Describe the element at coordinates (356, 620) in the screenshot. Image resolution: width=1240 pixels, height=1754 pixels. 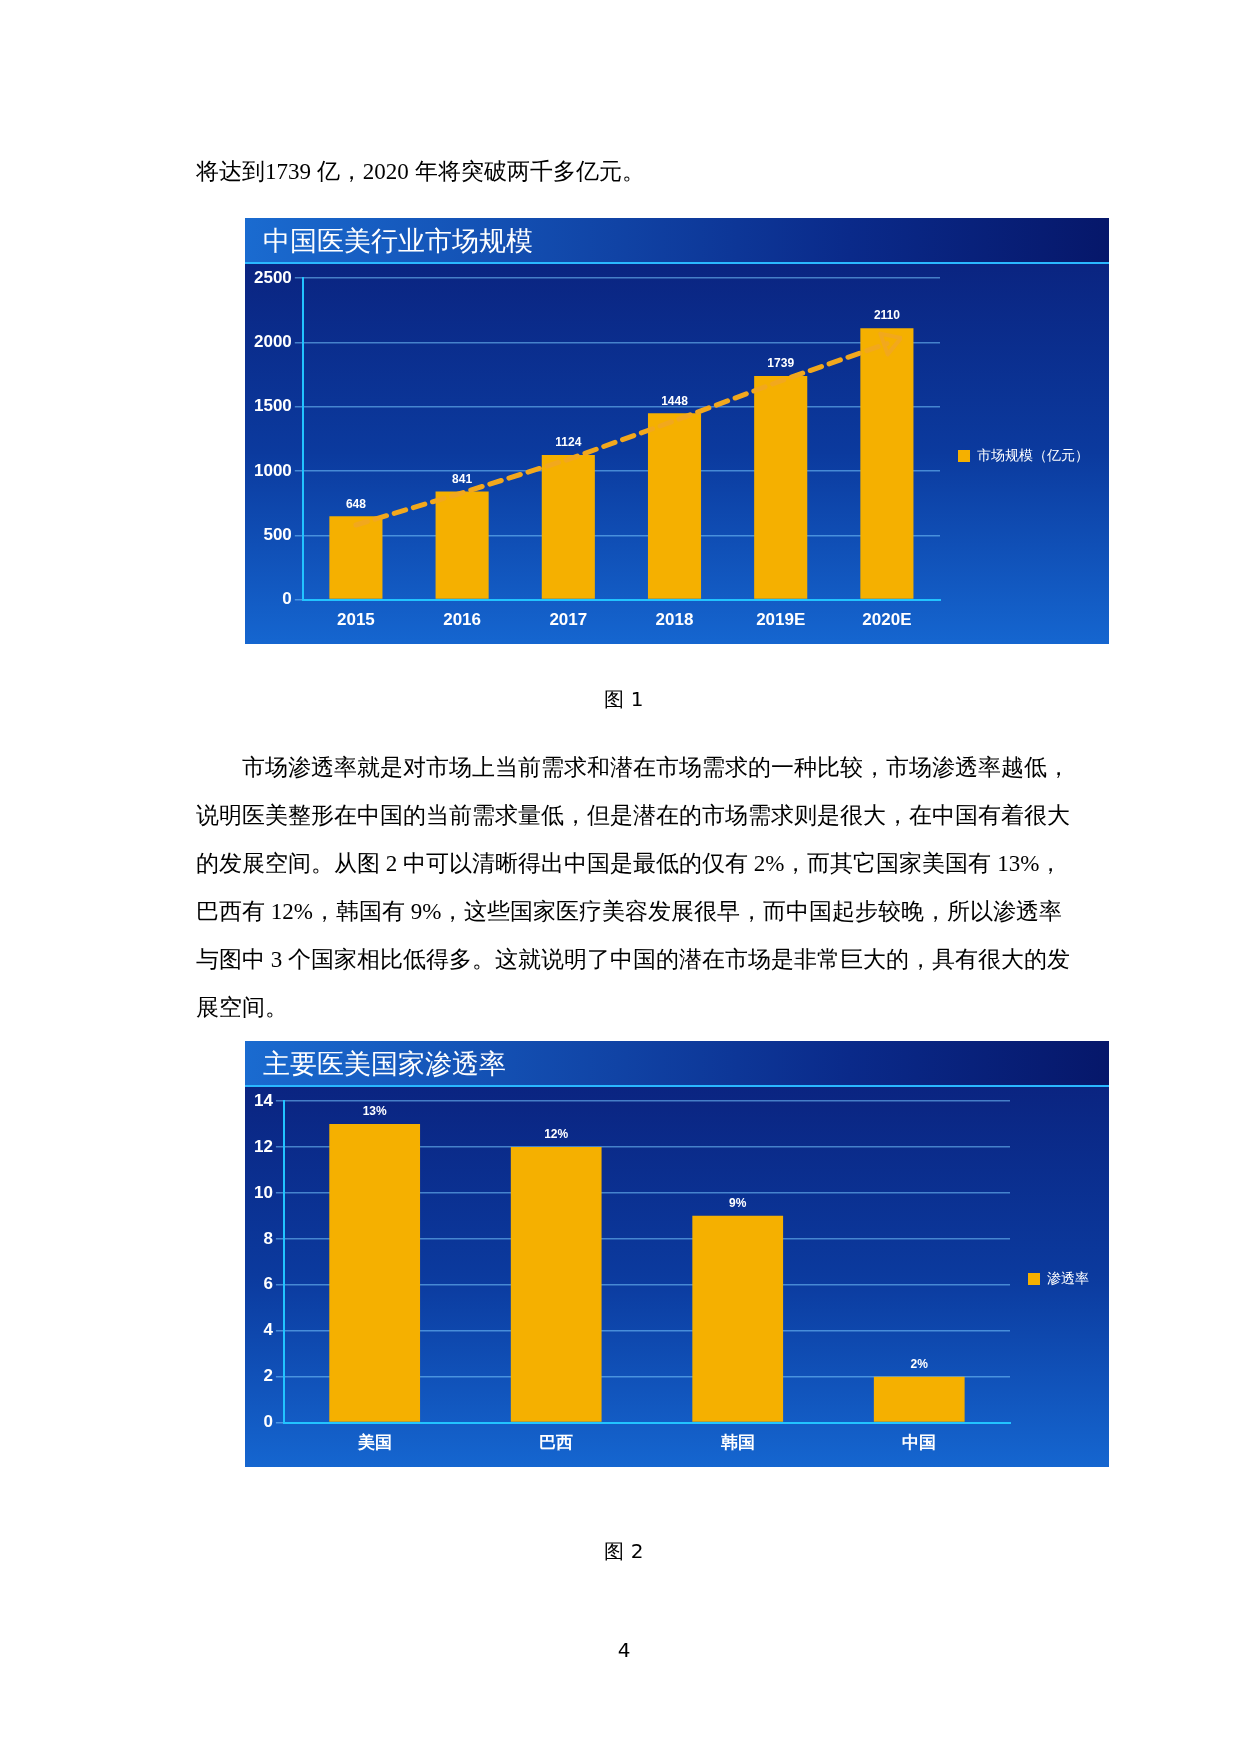
I see `x-tick-label: 2015` at that location.